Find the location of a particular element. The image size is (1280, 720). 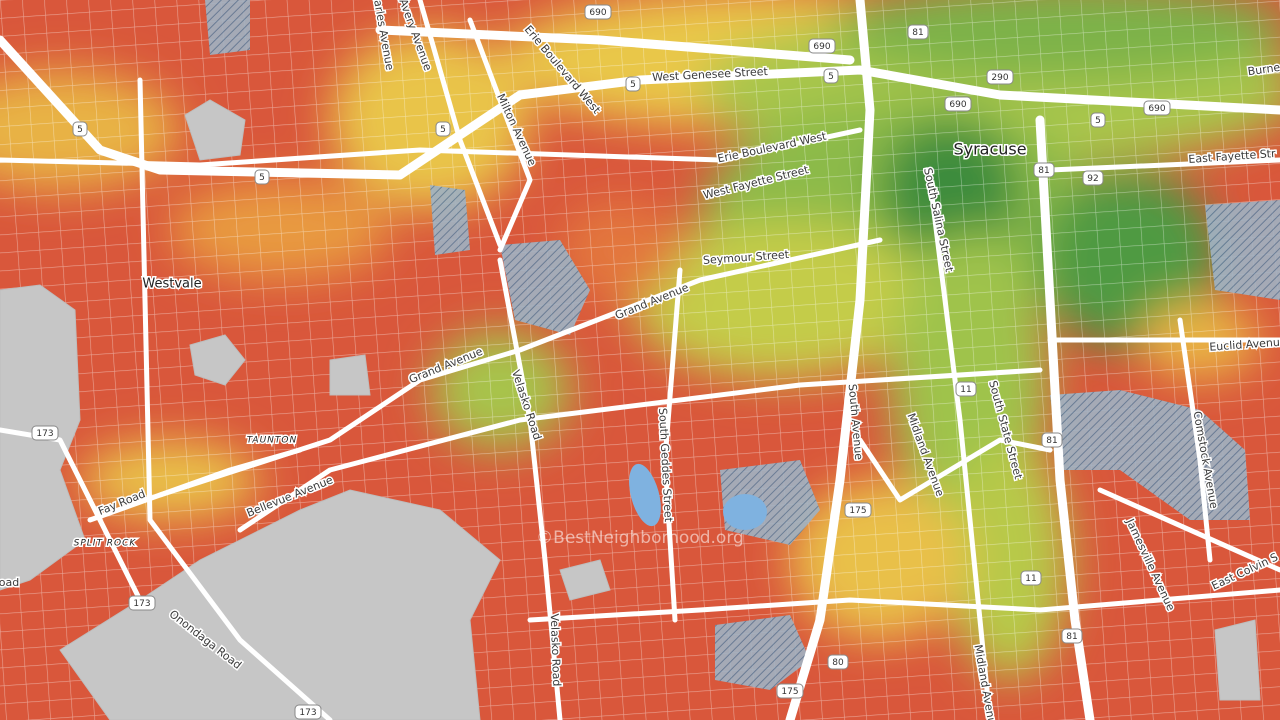

route-shield: 290 is located at coordinates (1000, 77).